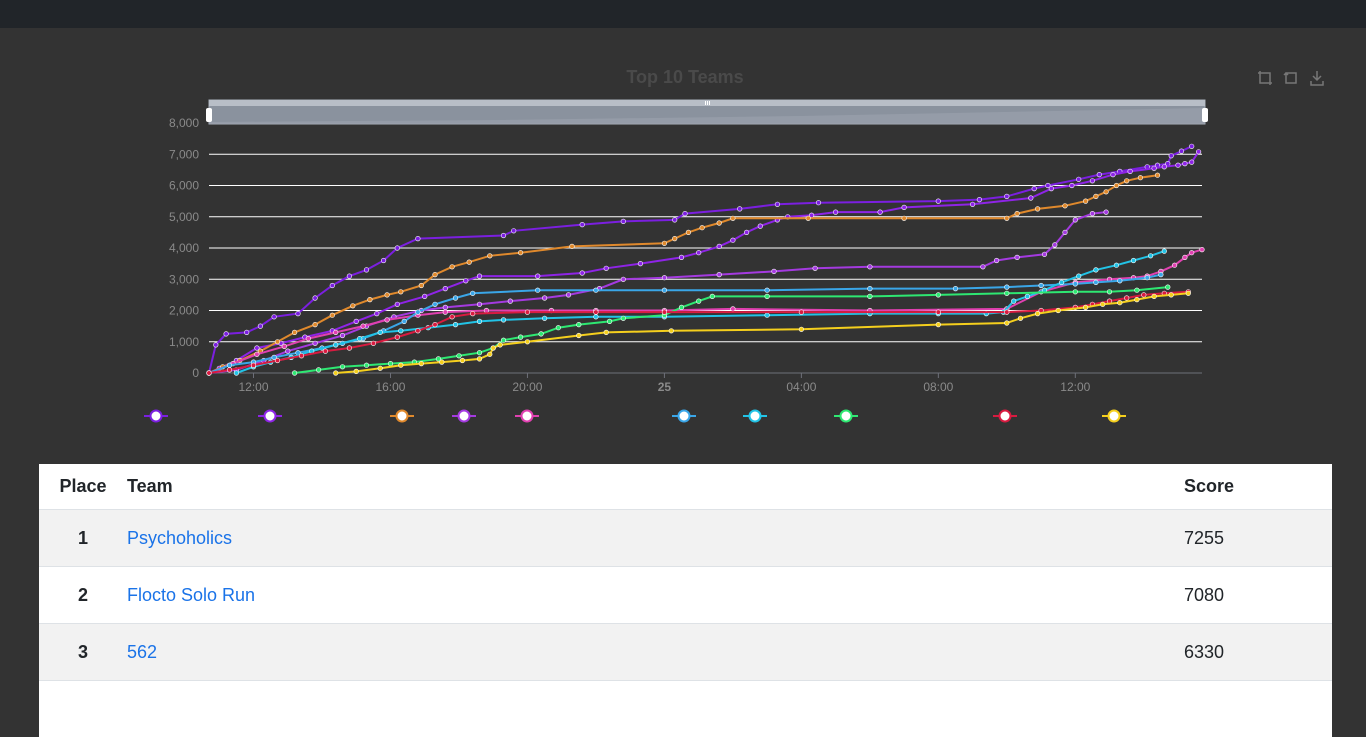  Describe the element at coordinates (1265, 78) in the screenshot. I see `zoom-select-icon` at that location.